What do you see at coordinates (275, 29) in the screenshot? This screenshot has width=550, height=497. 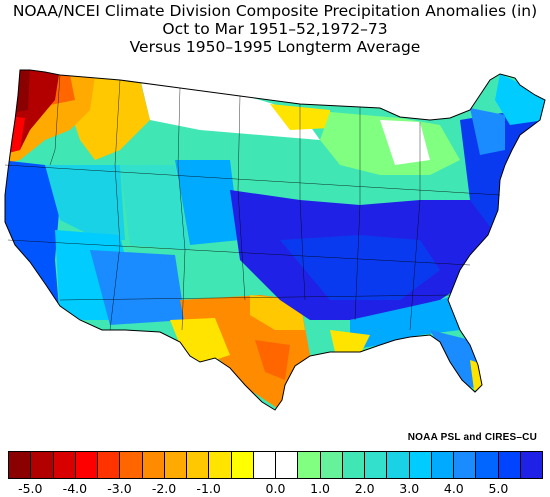 I see `map-period: Oct to Mar 1951–52,1972–73` at bounding box center [275, 29].